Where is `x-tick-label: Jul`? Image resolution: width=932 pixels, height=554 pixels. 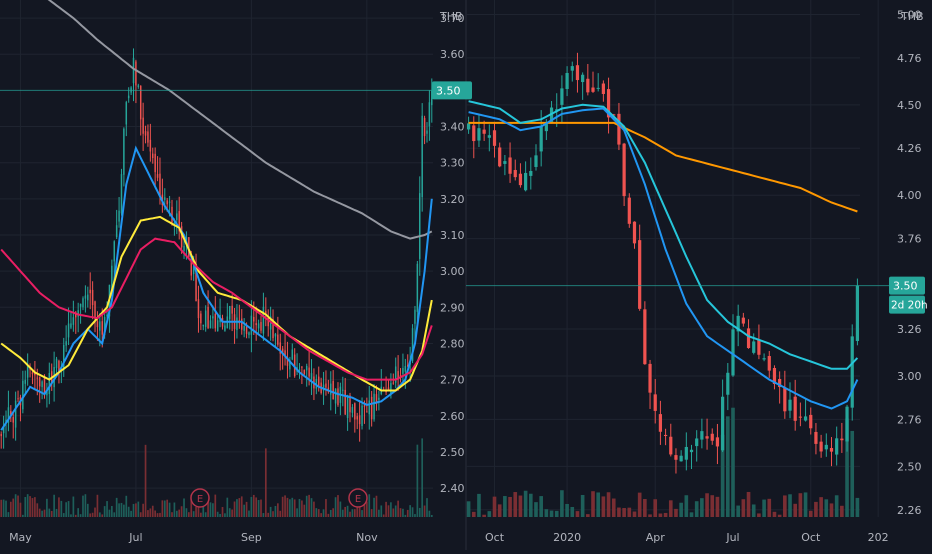
x-tick-label: Jul is located at coordinates (732, 537).